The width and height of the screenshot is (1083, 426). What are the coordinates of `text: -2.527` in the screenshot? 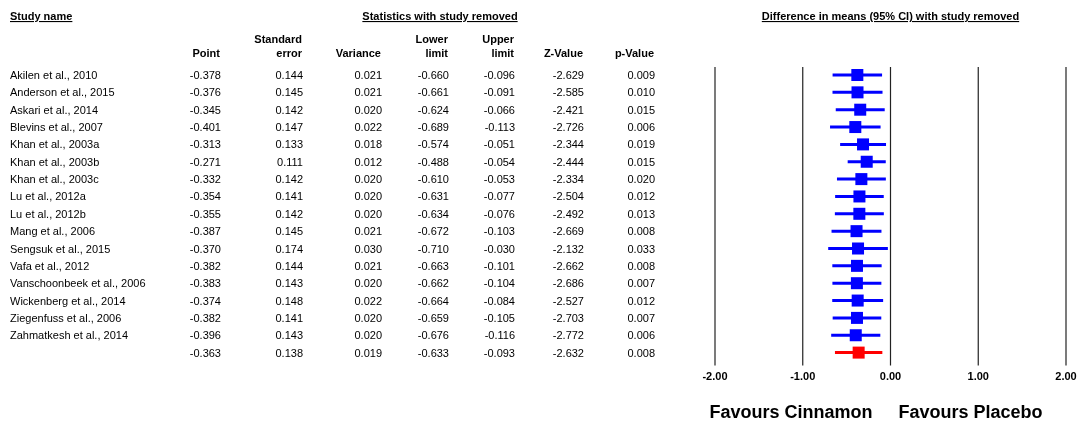 It's located at (568, 300).